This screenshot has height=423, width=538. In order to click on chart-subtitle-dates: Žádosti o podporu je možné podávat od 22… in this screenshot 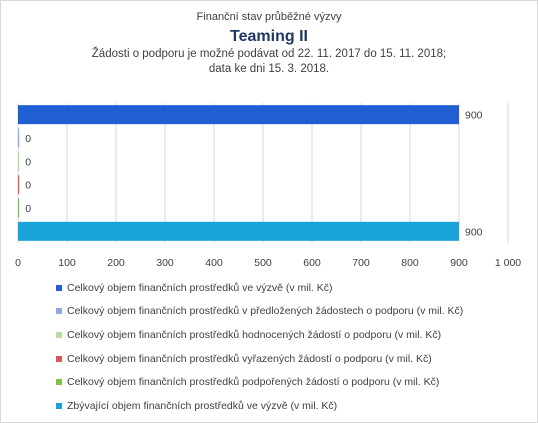, I will do `click(269, 54)`.